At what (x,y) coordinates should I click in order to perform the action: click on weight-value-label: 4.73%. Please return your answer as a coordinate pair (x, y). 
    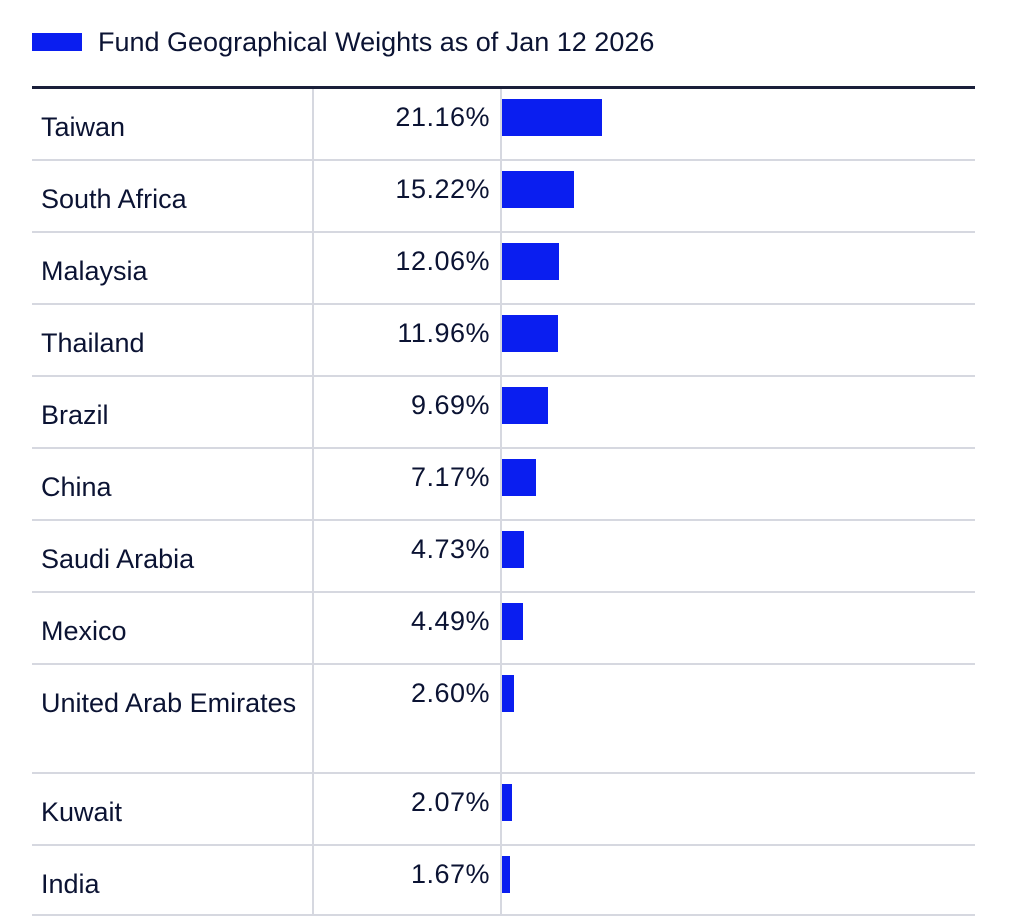
    Looking at the image, I should click on (408, 556).